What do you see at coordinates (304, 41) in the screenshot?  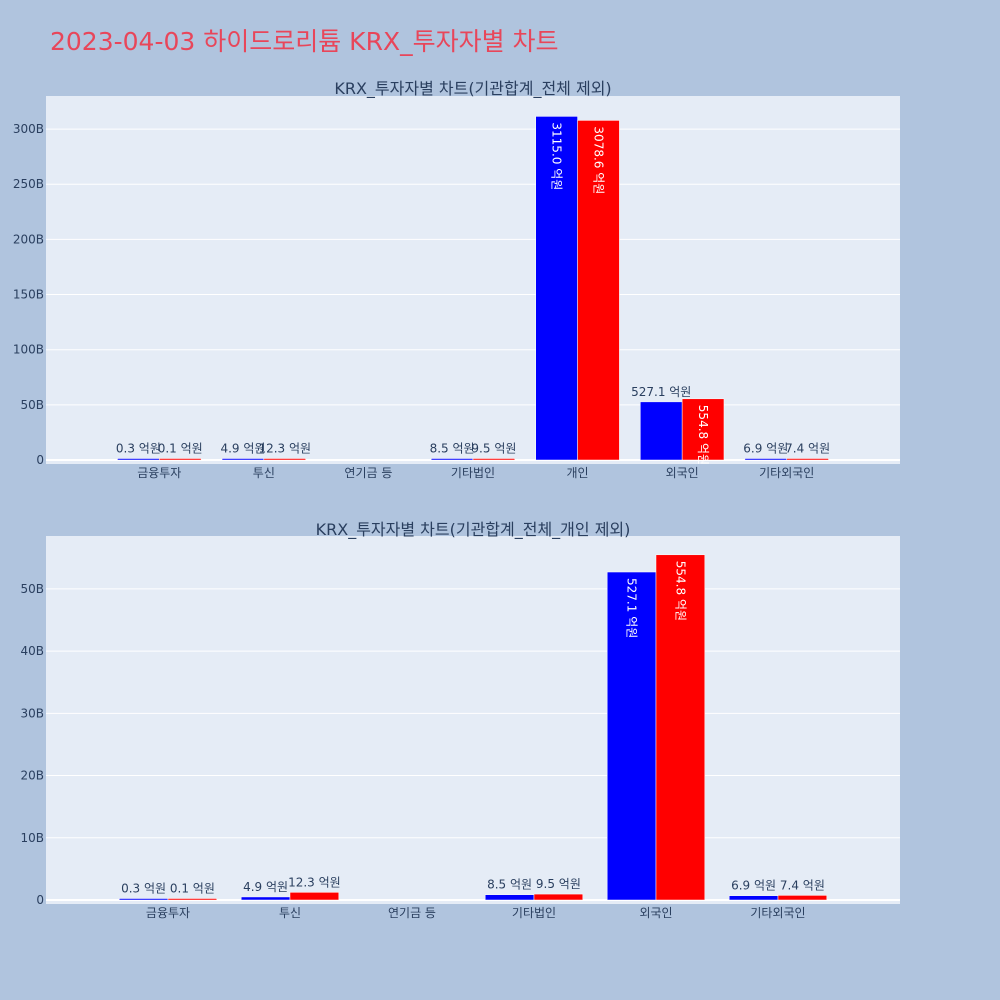 I see `page-title: 2023-04-03 하이드로리튬 KRX_투자자별 차트` at bounding box center [304, 41].